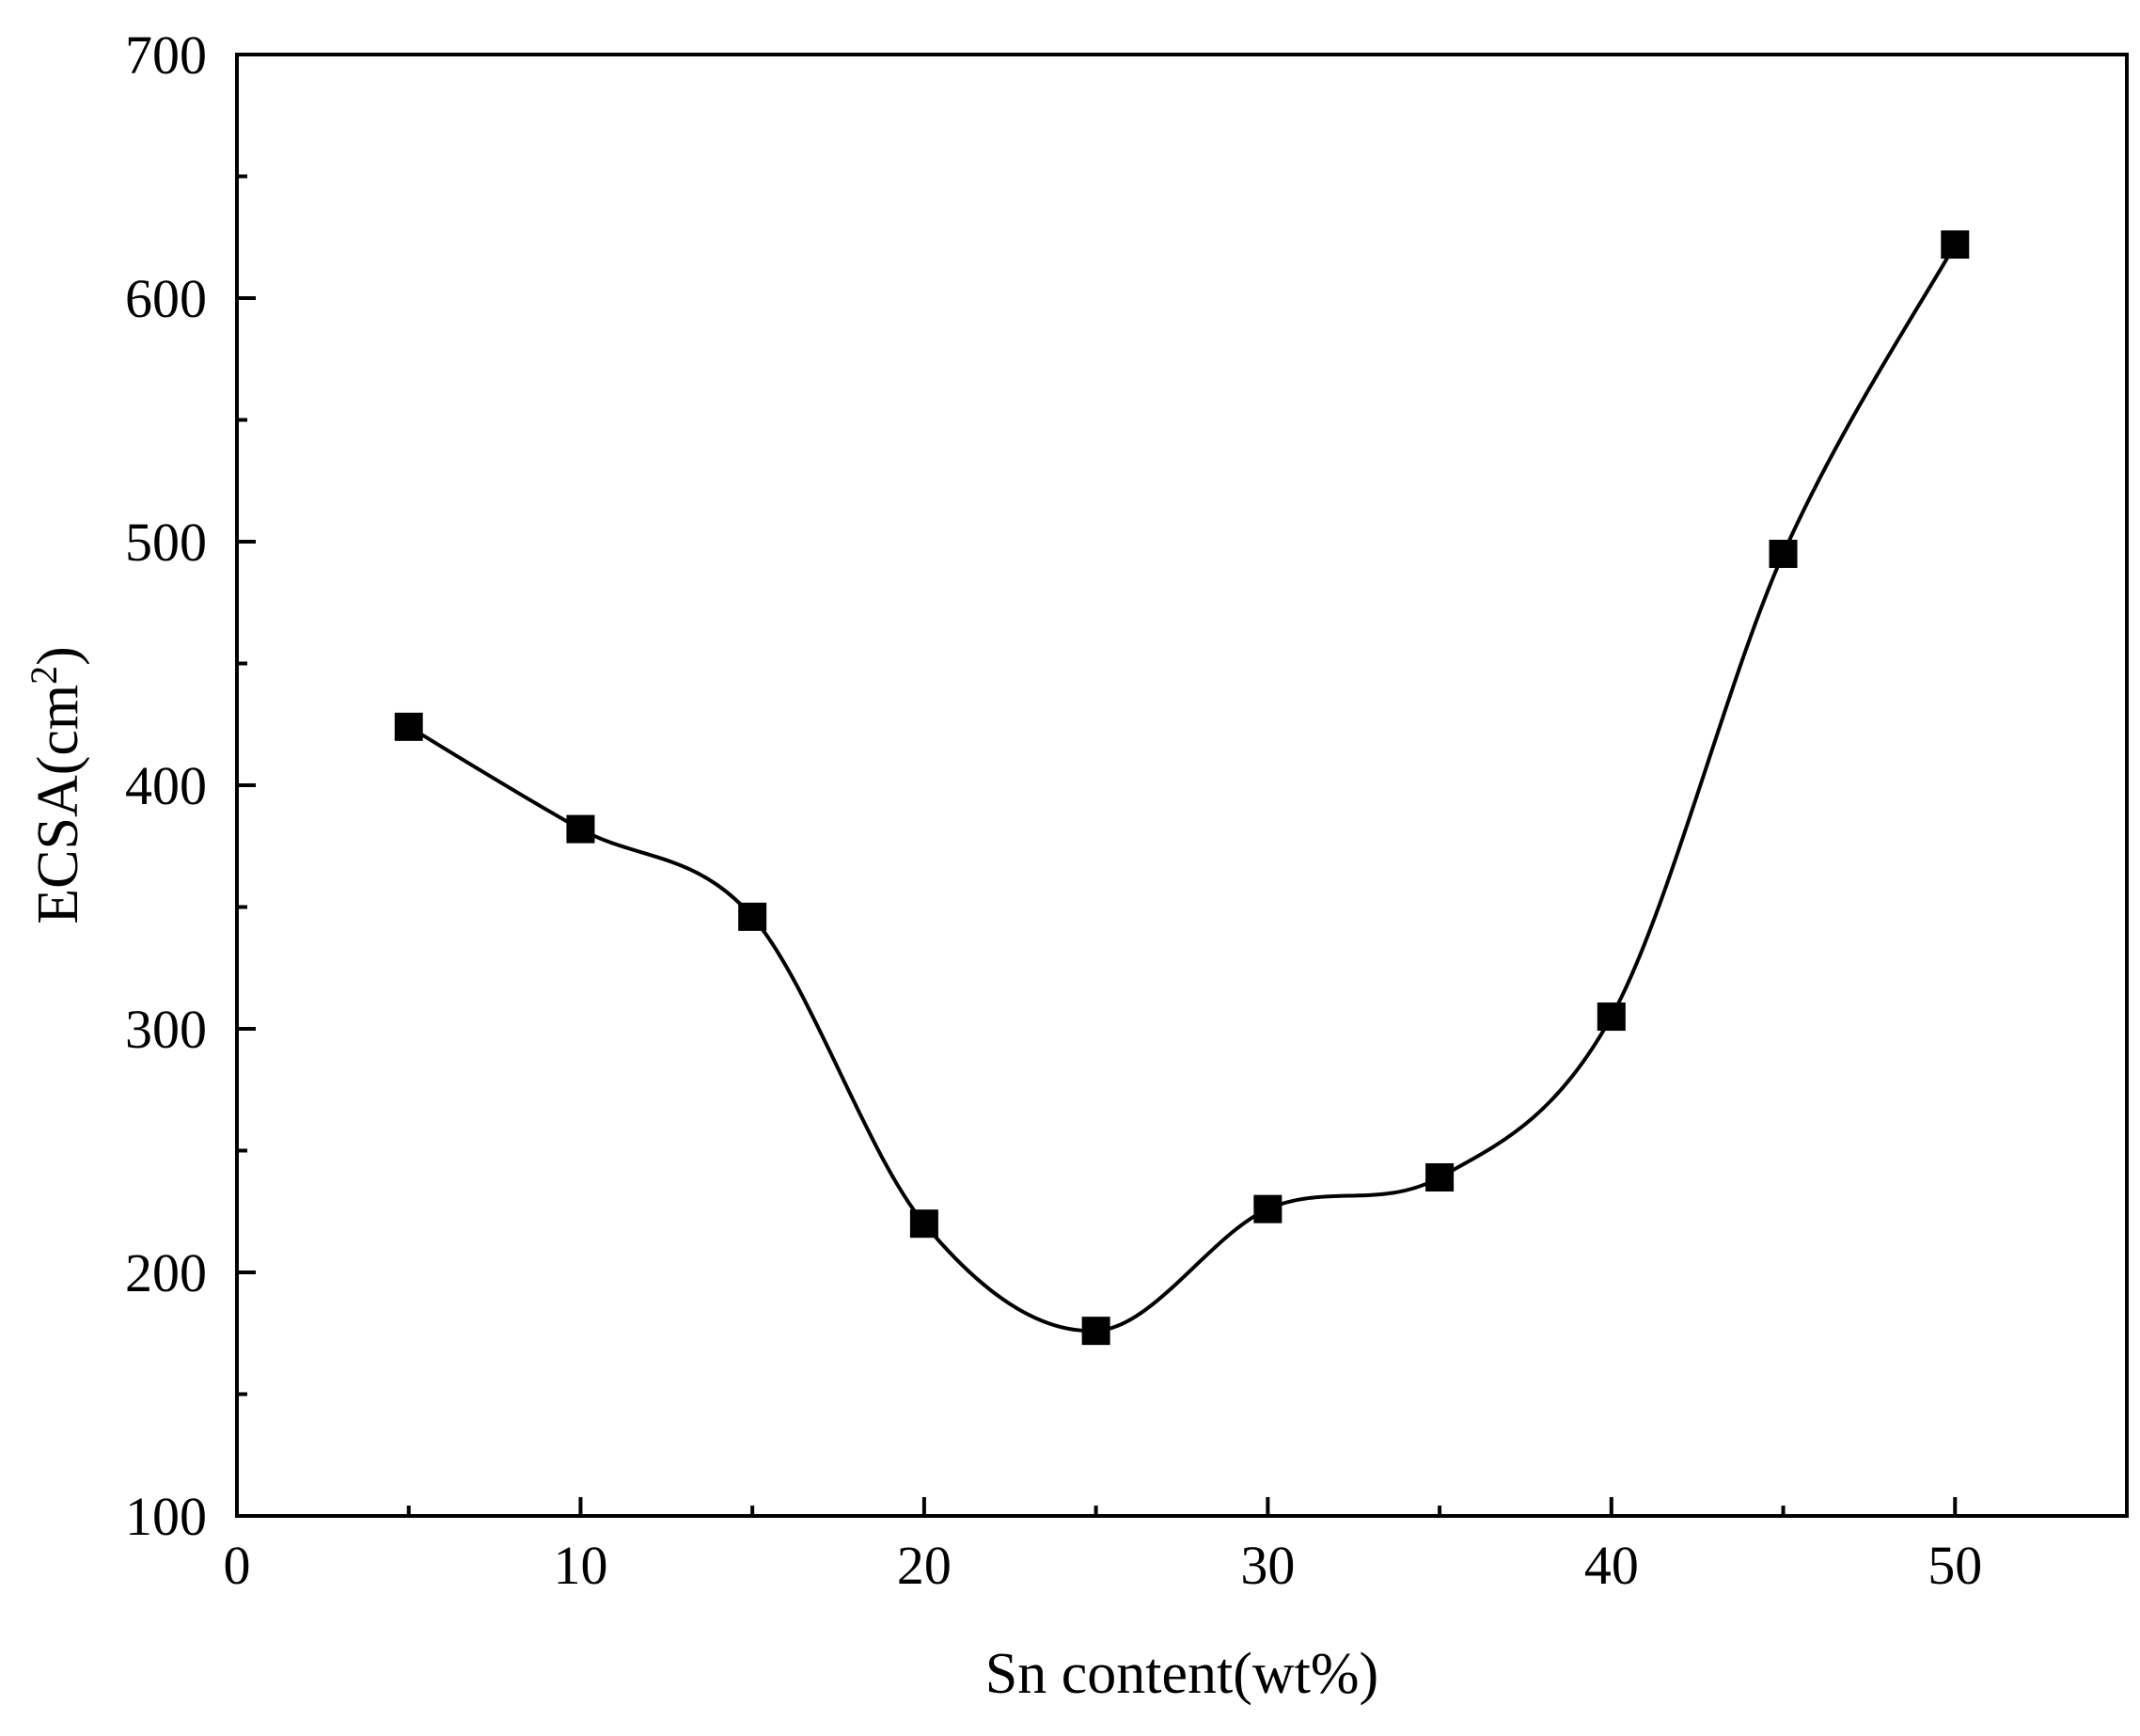 The height and width of the screenshot is (1736, 2140). Describe the element at coordinates (237, 1565) in the screenshot. I see `x-tick-label: 0` at that location.